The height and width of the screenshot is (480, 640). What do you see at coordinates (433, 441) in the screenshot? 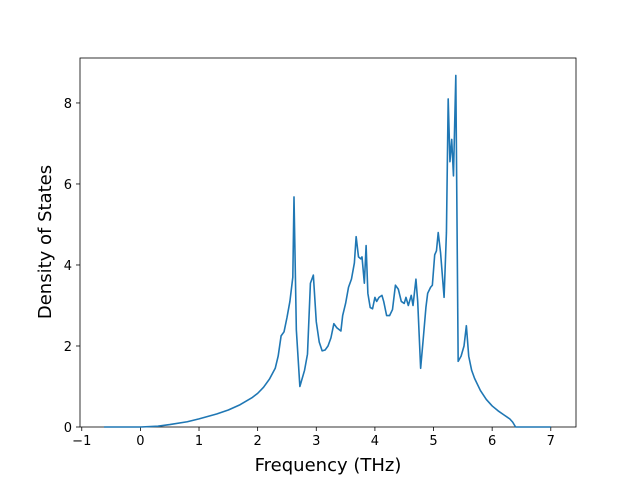
I see `x-tick-label: 5` at bounding box center [433, 441].